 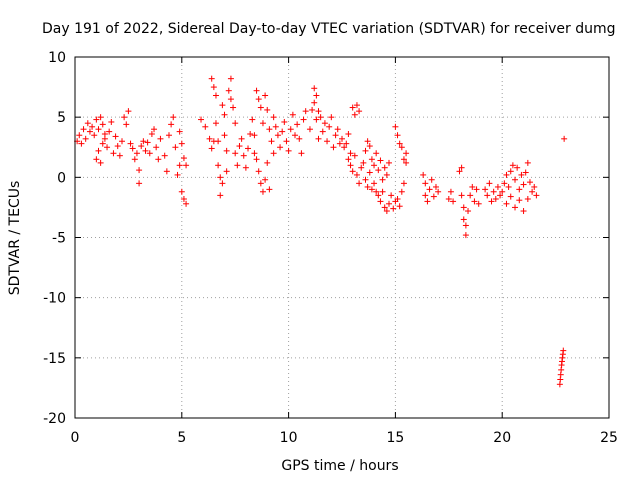 I want to click on y-tick-label: 10, so click(x=57, y=58).